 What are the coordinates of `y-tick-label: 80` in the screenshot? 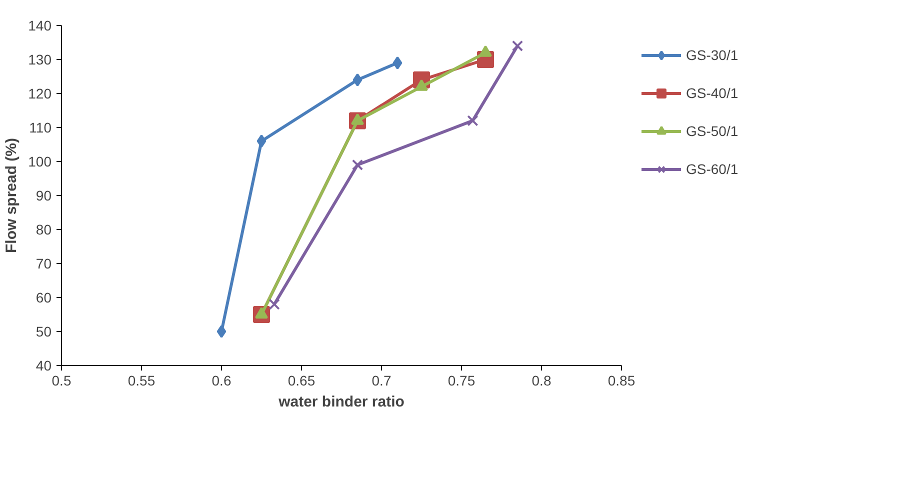 It's located at (44, 230).